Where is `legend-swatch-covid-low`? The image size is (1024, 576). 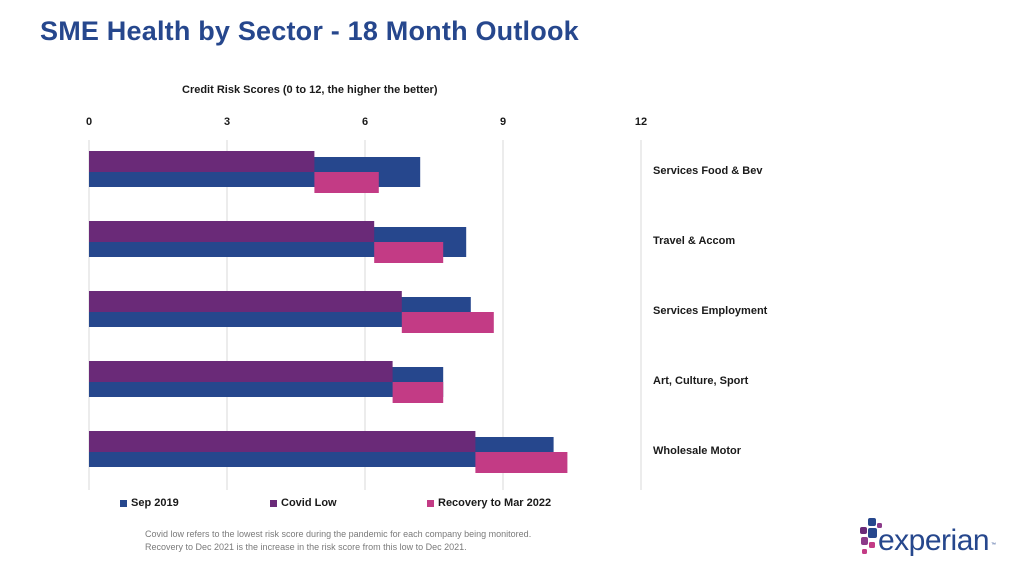
legend-swatch-covid-low is located at coordinates (273, 503).